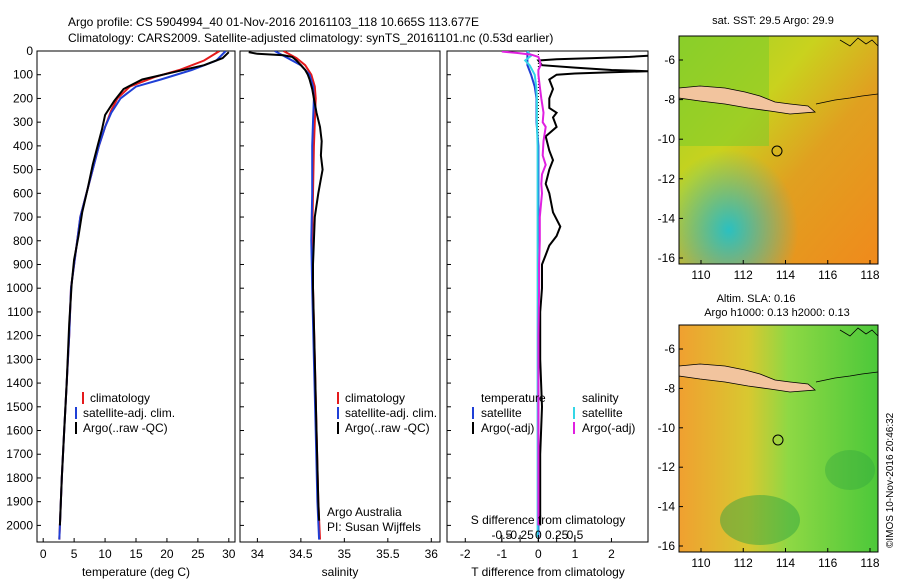 Image resolution: width=900 pixels, height=580 pixels. Describe the element at coordinates (847, 99) in the screenshot. I see `island-chain` at that location.